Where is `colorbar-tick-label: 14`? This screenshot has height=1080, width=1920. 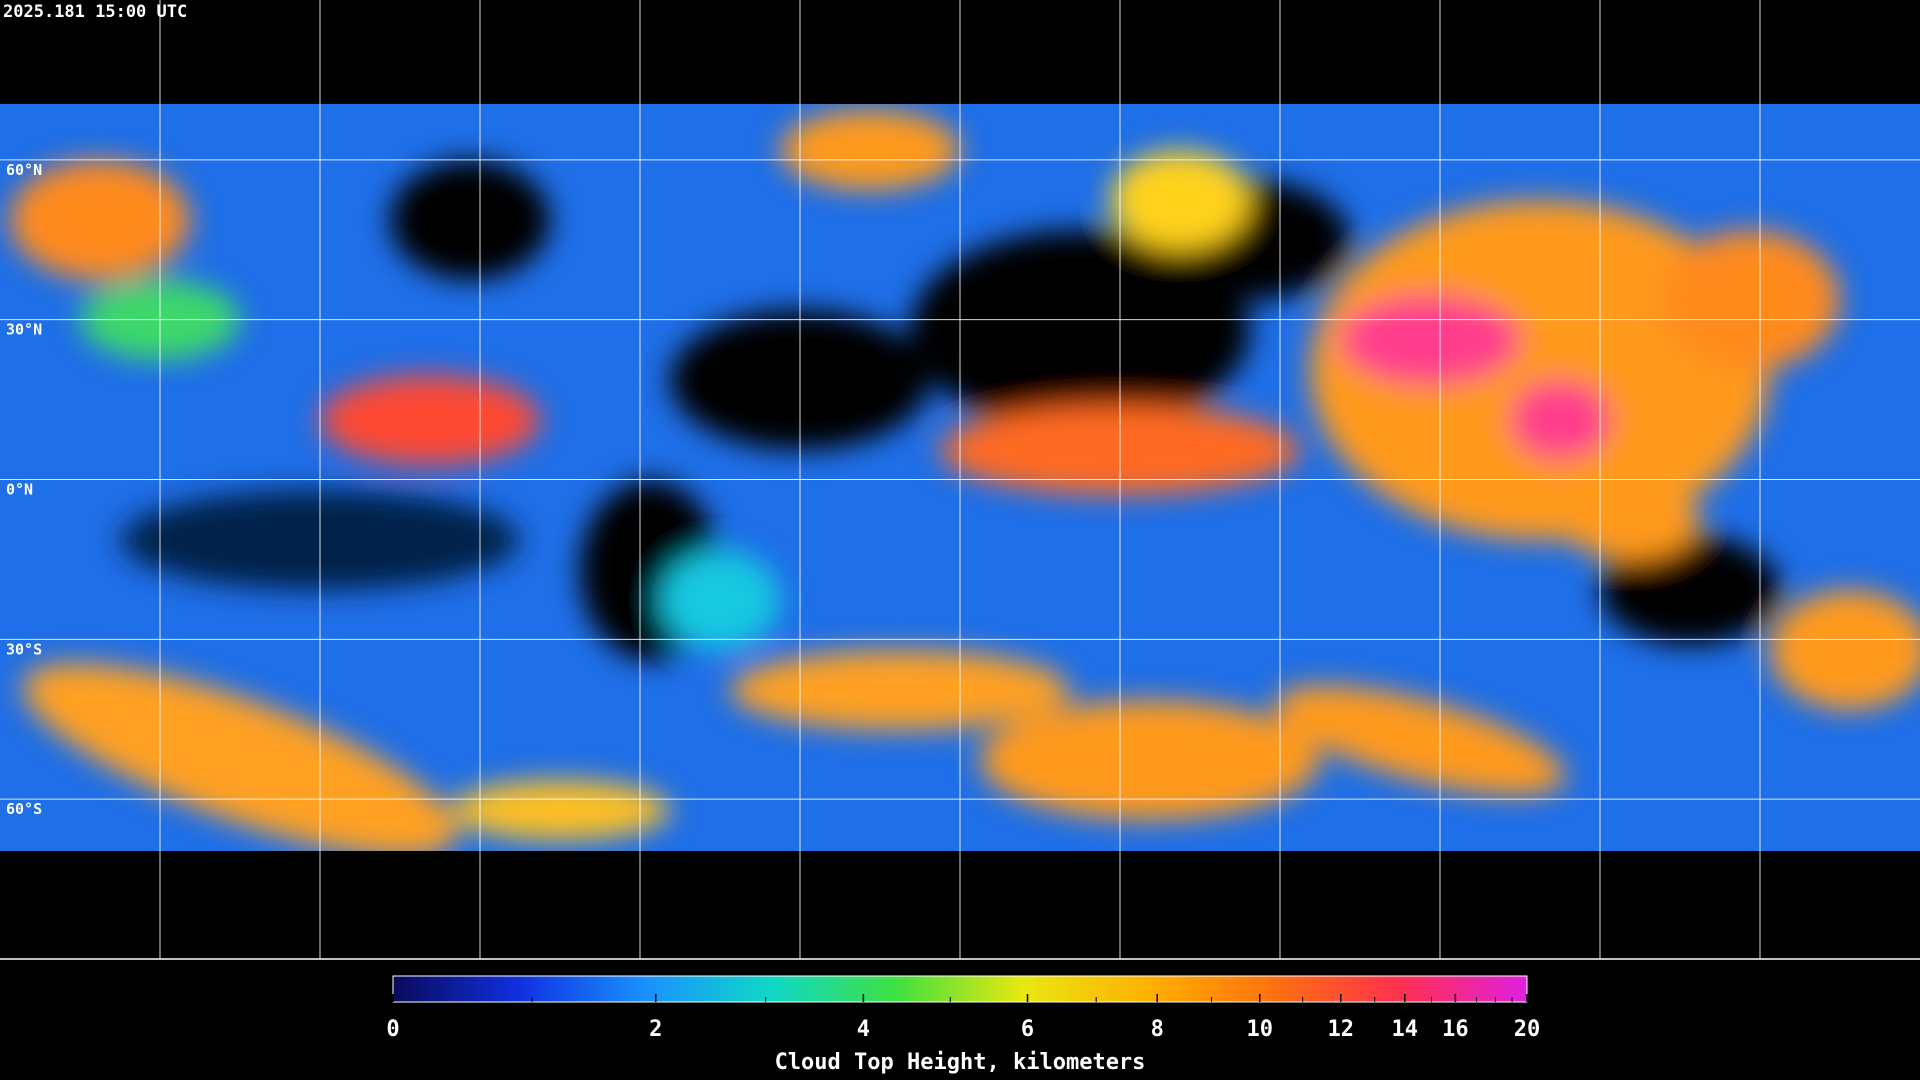 colorbar-tick-label: 14 is located at coordinates (1405, 1029).